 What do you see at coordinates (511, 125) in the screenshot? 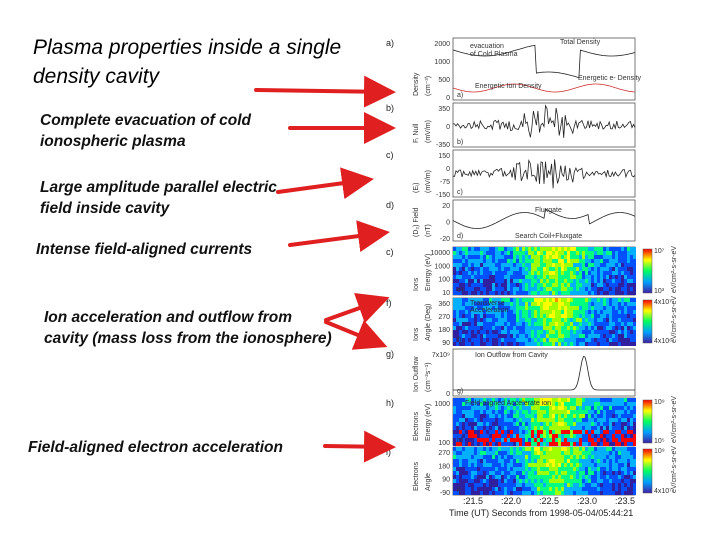
I see `panel-2: b) Fᵢ Null (mV/m) 350 0 -350 b)` at bounding box center [511, 125].